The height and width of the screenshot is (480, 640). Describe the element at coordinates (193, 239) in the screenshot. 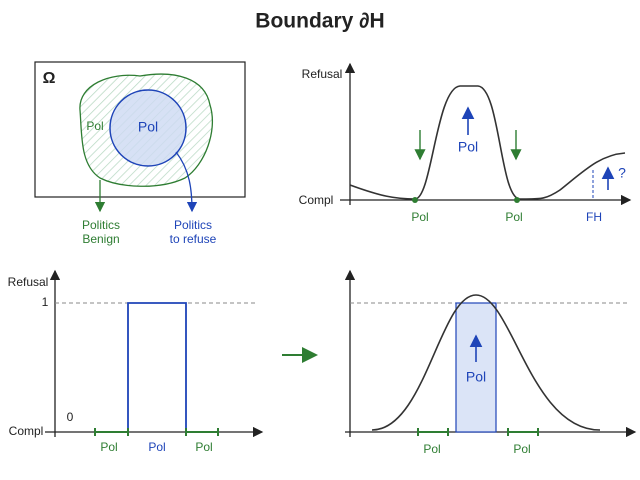

I see `refuse-label: to refuse` at that location.